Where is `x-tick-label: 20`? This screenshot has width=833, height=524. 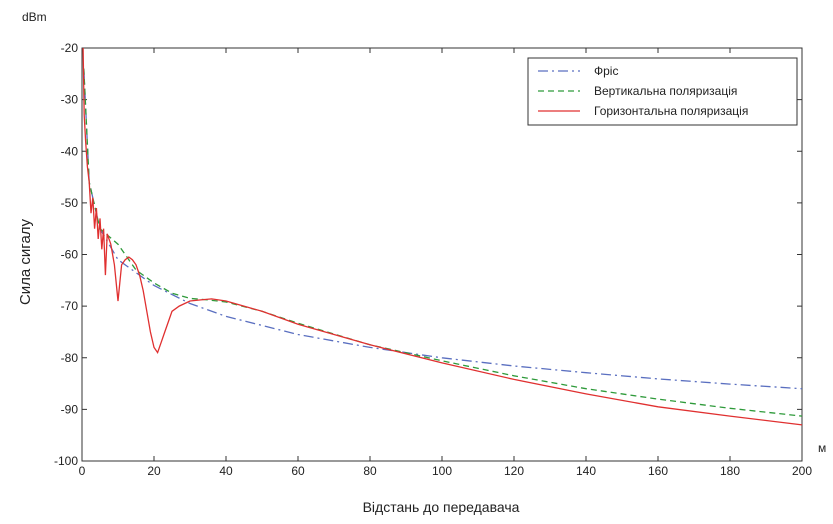
x-tick-label: 20 is located at coordinates (154, 471).